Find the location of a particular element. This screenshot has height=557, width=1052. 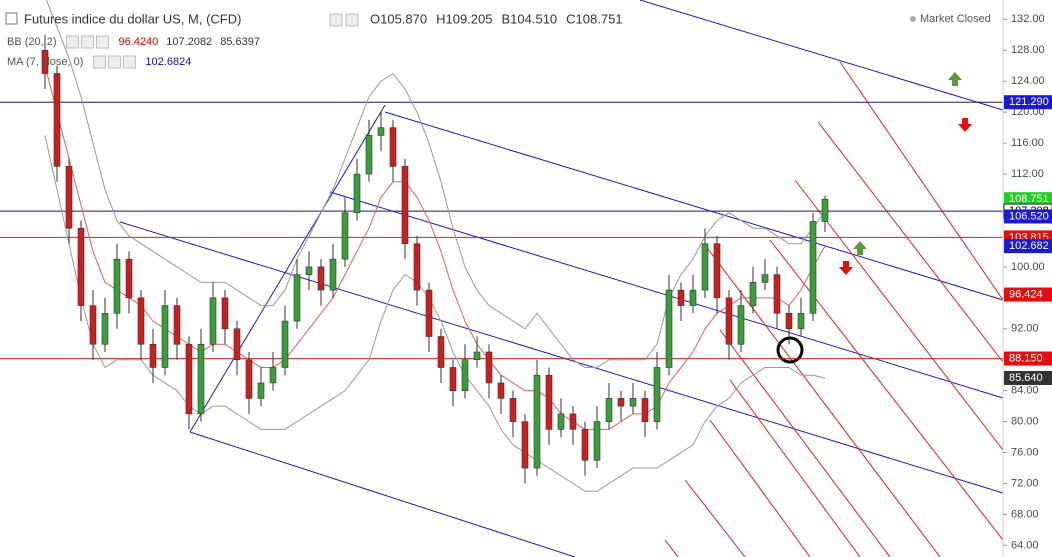

y-tick-label: 100.00 is located at coordinates (1028, 267).